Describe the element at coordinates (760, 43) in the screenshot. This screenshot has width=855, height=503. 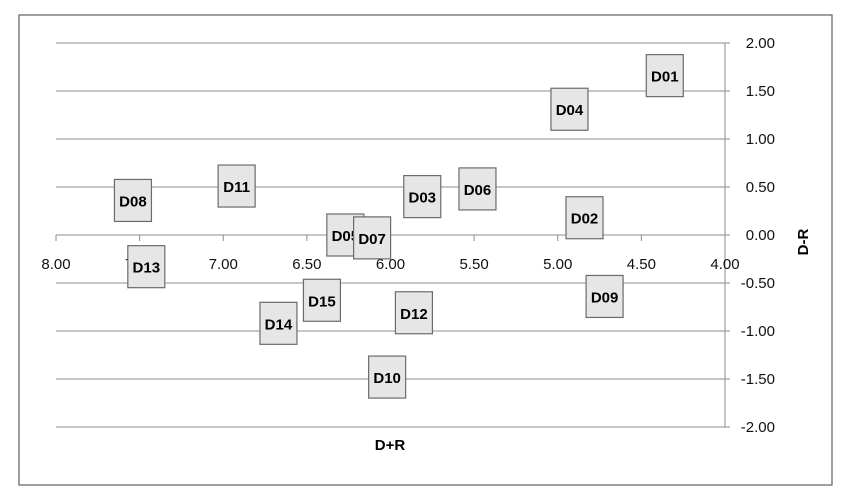
I see `y-tick-label: 2.00` at that location.